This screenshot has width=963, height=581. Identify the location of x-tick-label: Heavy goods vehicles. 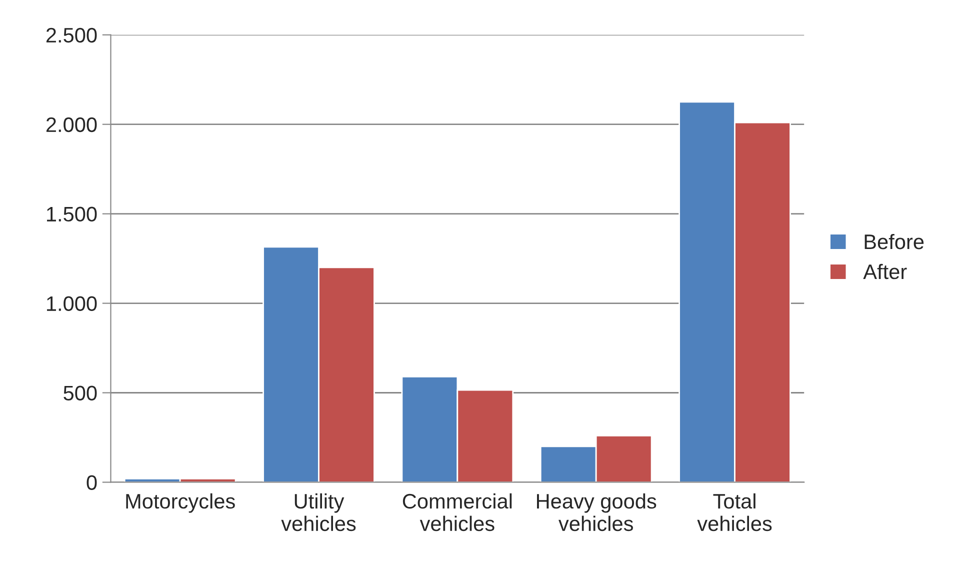
(596, 512).